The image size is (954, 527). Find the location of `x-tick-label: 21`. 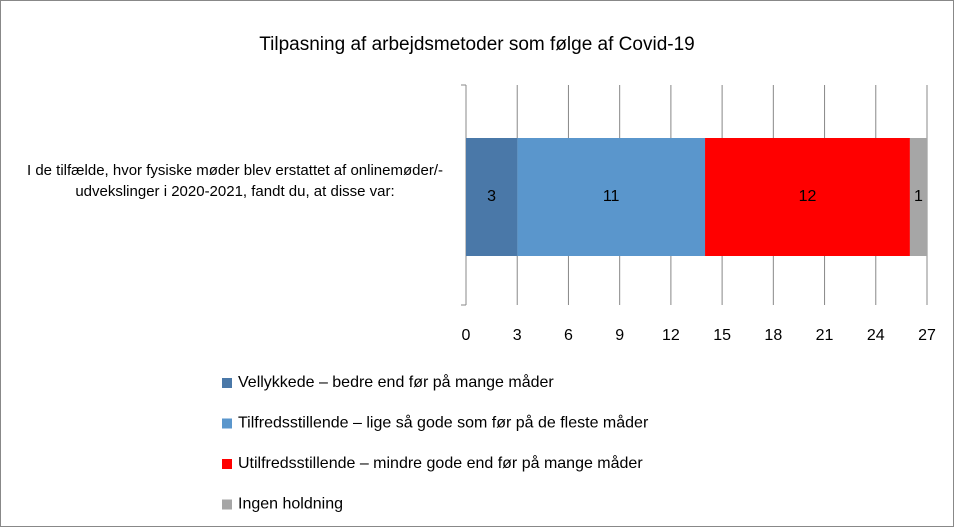

x-tick-label: 21 is located at coordinates (825, 335).